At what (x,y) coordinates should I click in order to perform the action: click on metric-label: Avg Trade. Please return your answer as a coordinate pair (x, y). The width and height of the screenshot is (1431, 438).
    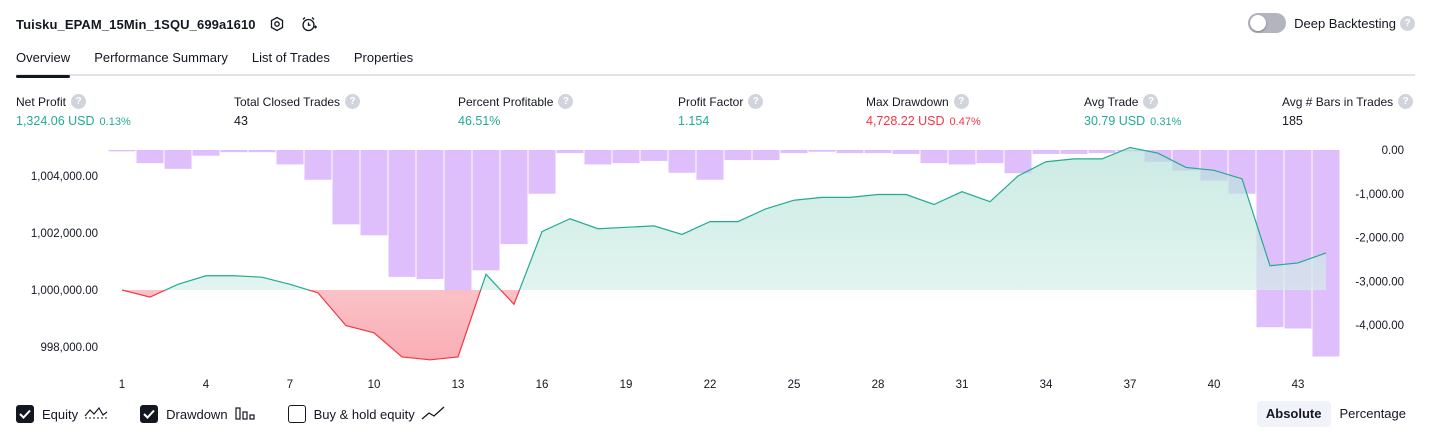
    Looking at the image, I should click on (1111, 101).